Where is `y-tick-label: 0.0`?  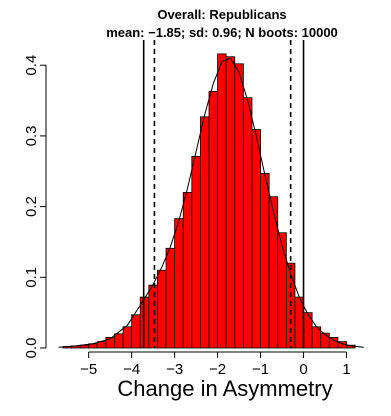 y-tick-label: 0.0 is located at coordinates (31, 348).